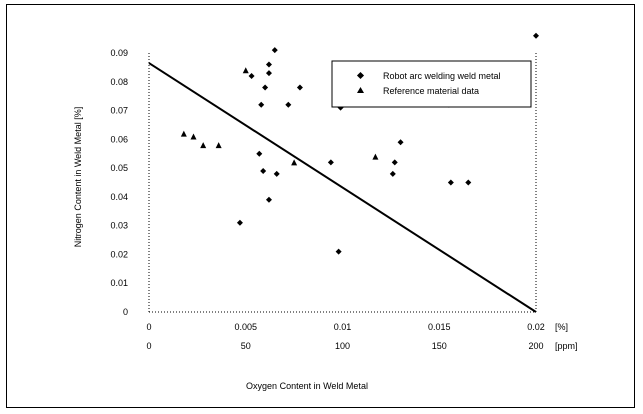 The height and width of the screenshot is (414, 643). What do you see at coordinates (439, 346) in the screenshot?
I see `x-tick-label-bottom: 150` at bounding box center [439, 346].